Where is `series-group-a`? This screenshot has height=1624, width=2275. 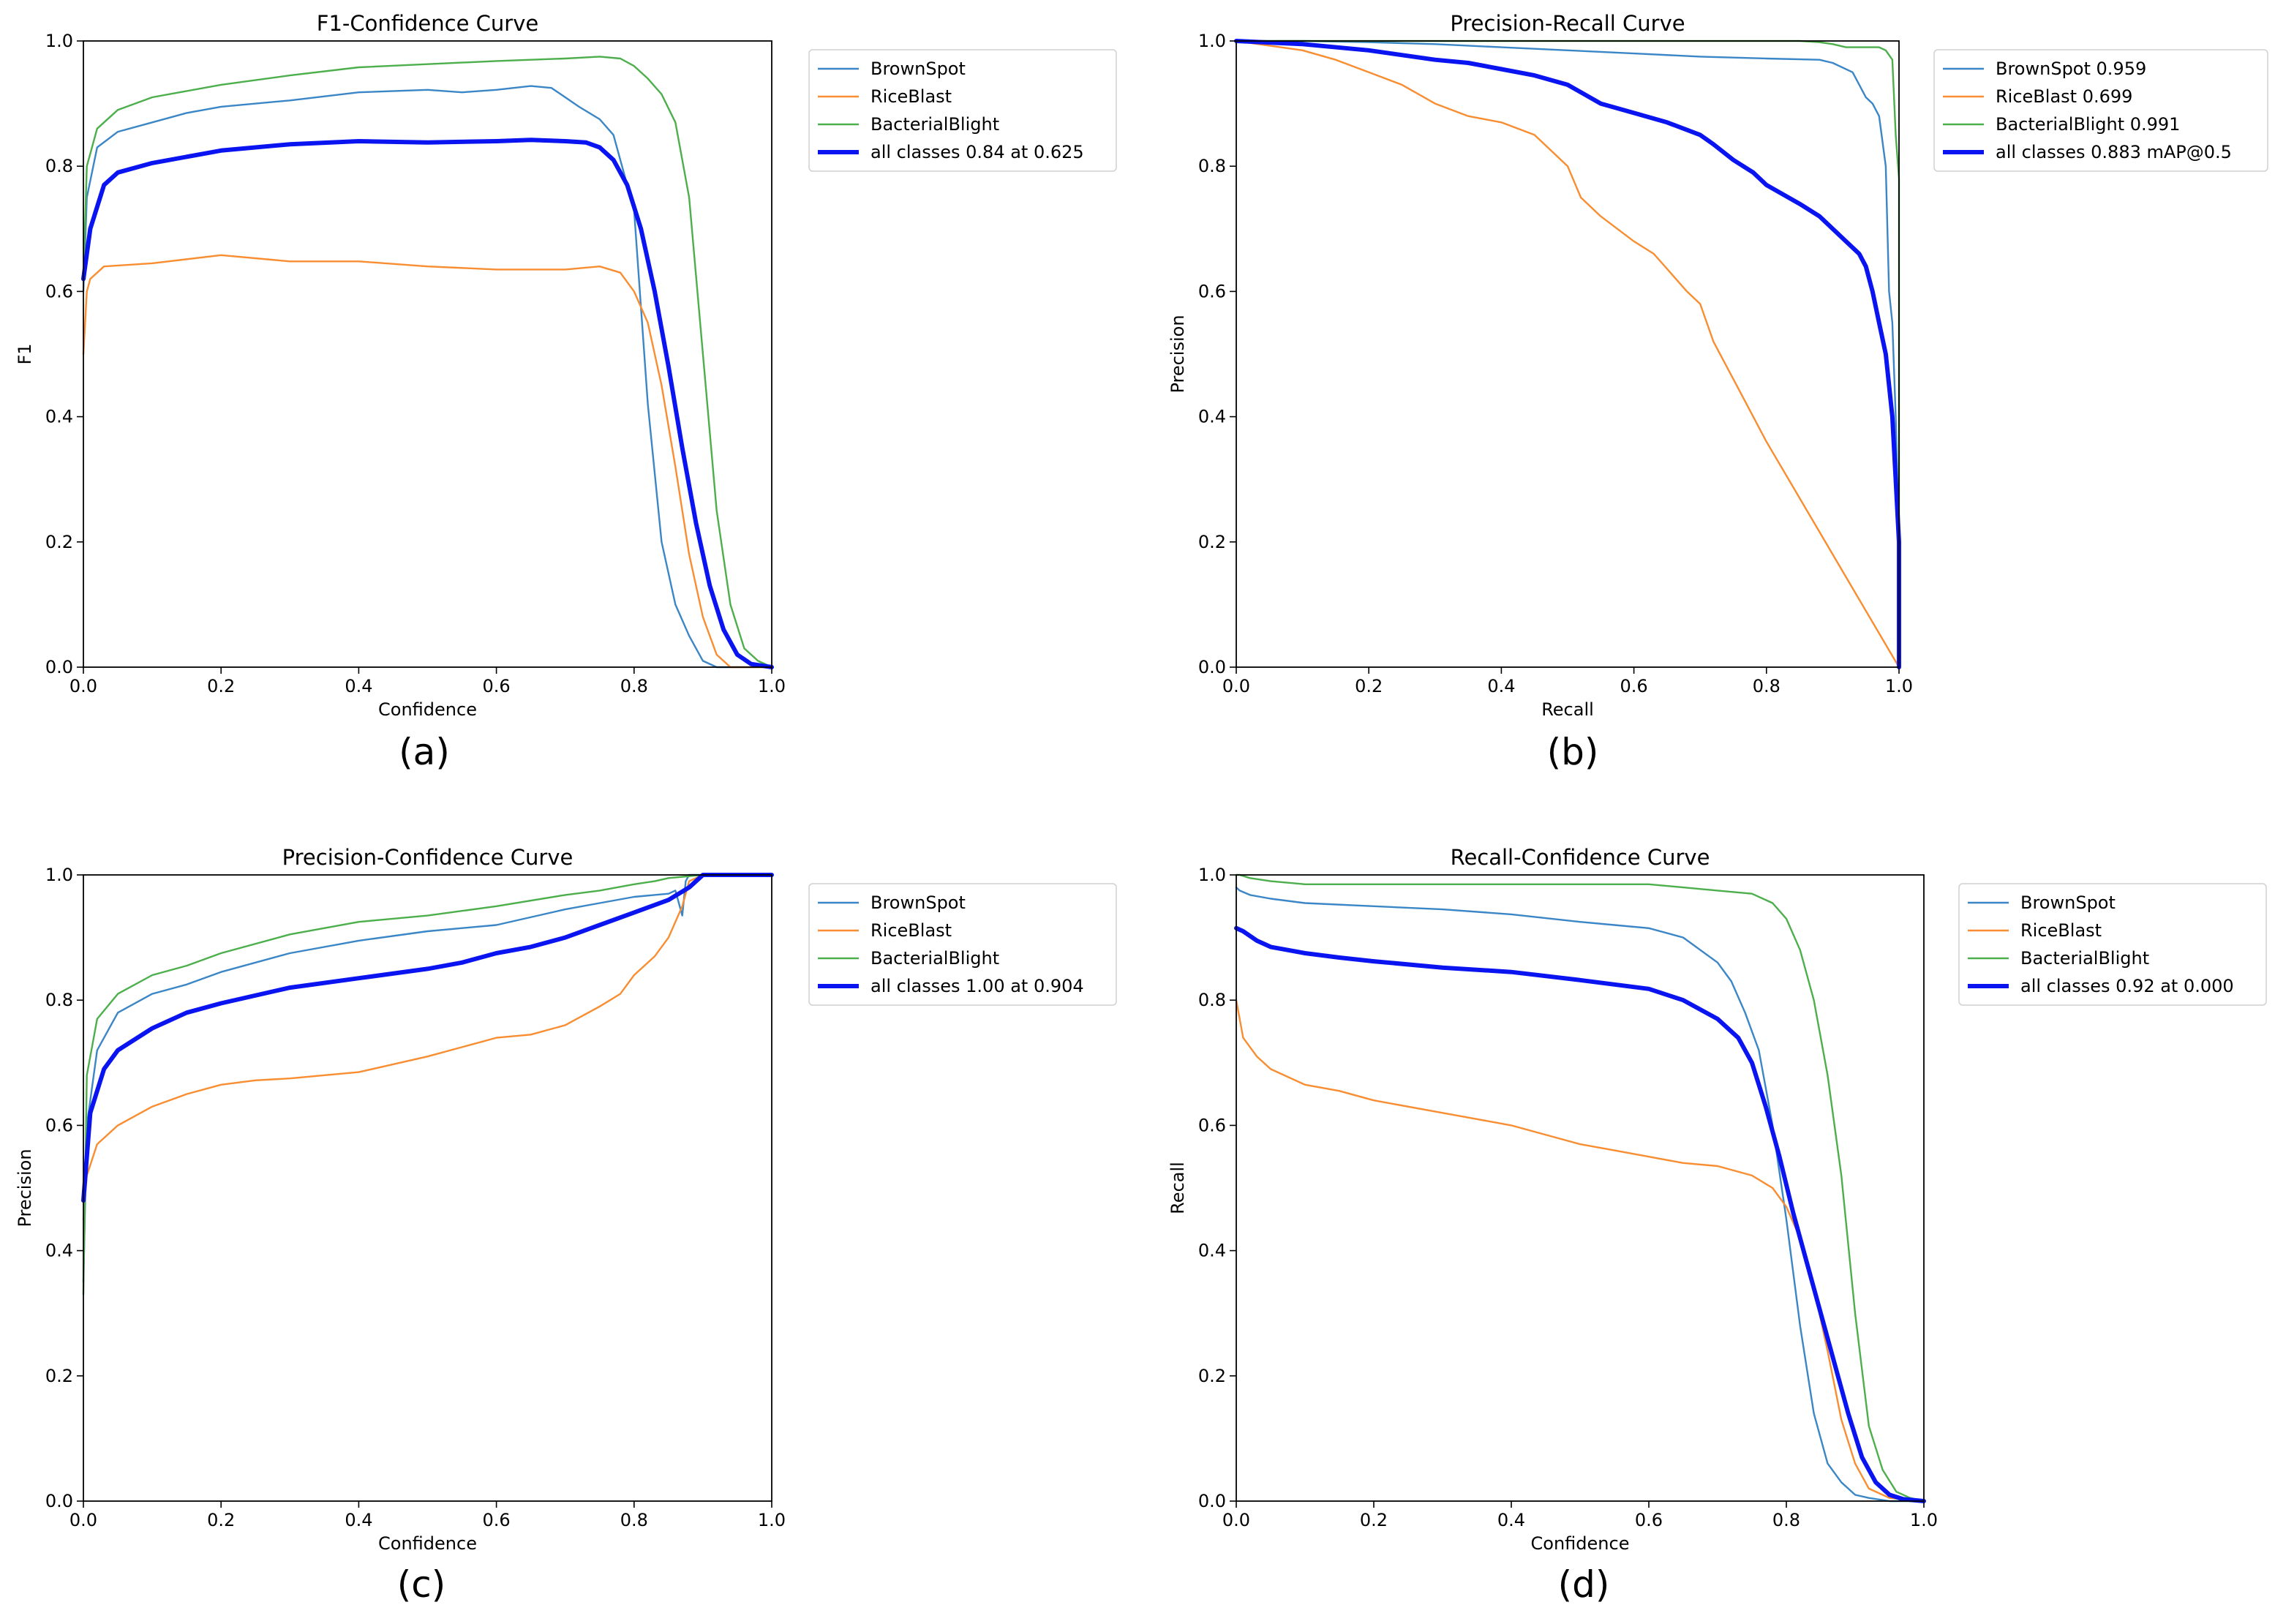
series-group-a is located at coordinates (427, 362).